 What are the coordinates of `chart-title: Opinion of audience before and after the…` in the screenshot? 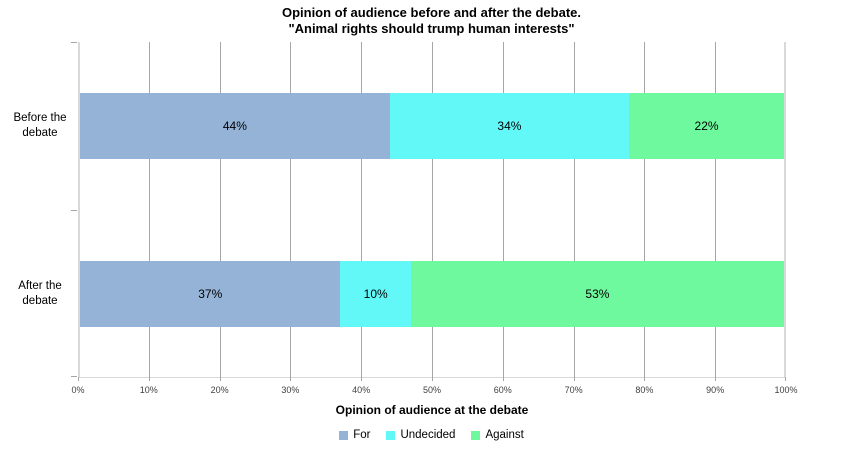 It's located at (431, 21).